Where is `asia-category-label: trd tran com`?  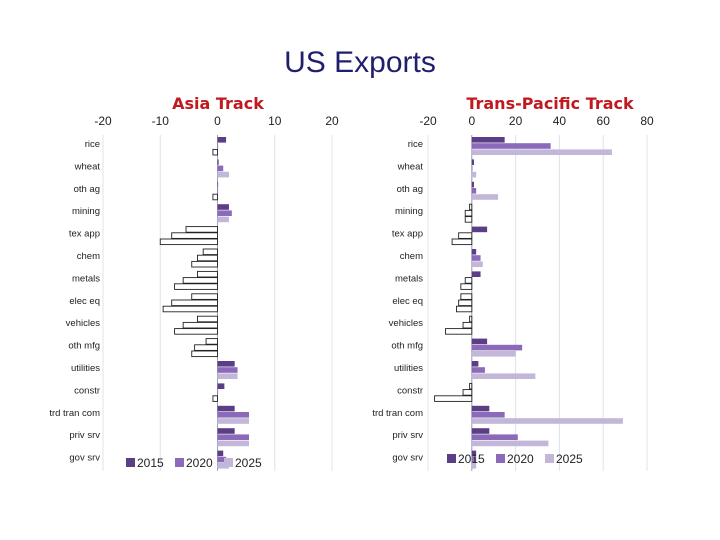 asia-category-label: trd tran com is located at coordinates (74, 413).